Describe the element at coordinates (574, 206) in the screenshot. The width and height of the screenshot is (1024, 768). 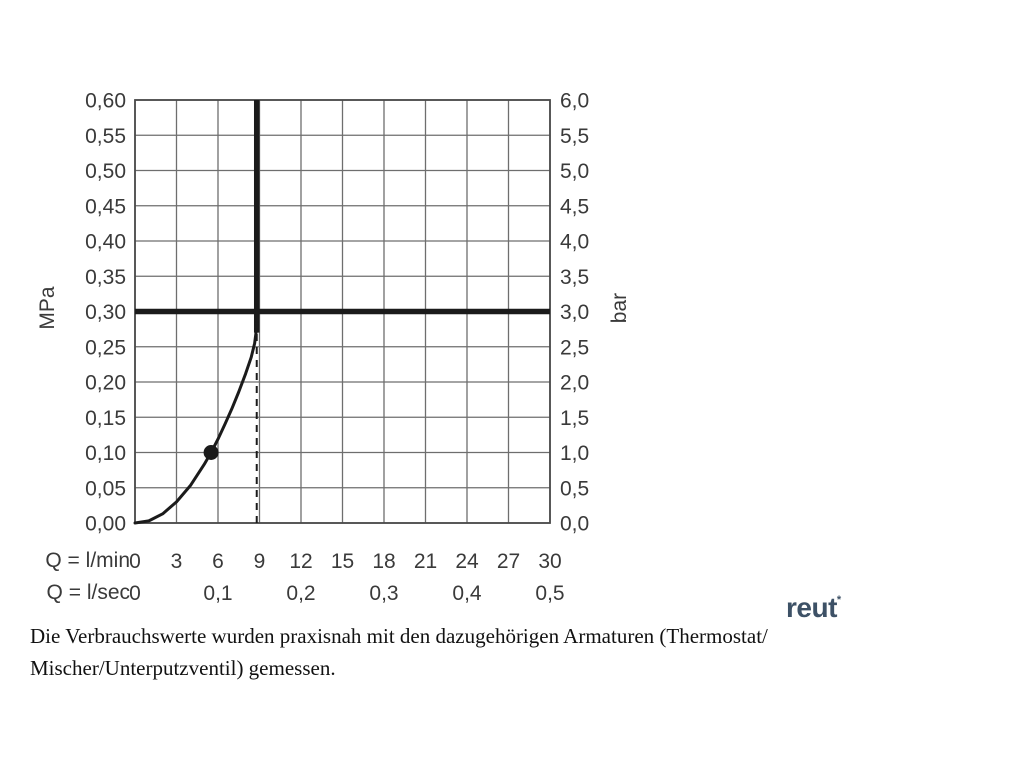
I see `y-right-tick-label: 4,5` at that location.